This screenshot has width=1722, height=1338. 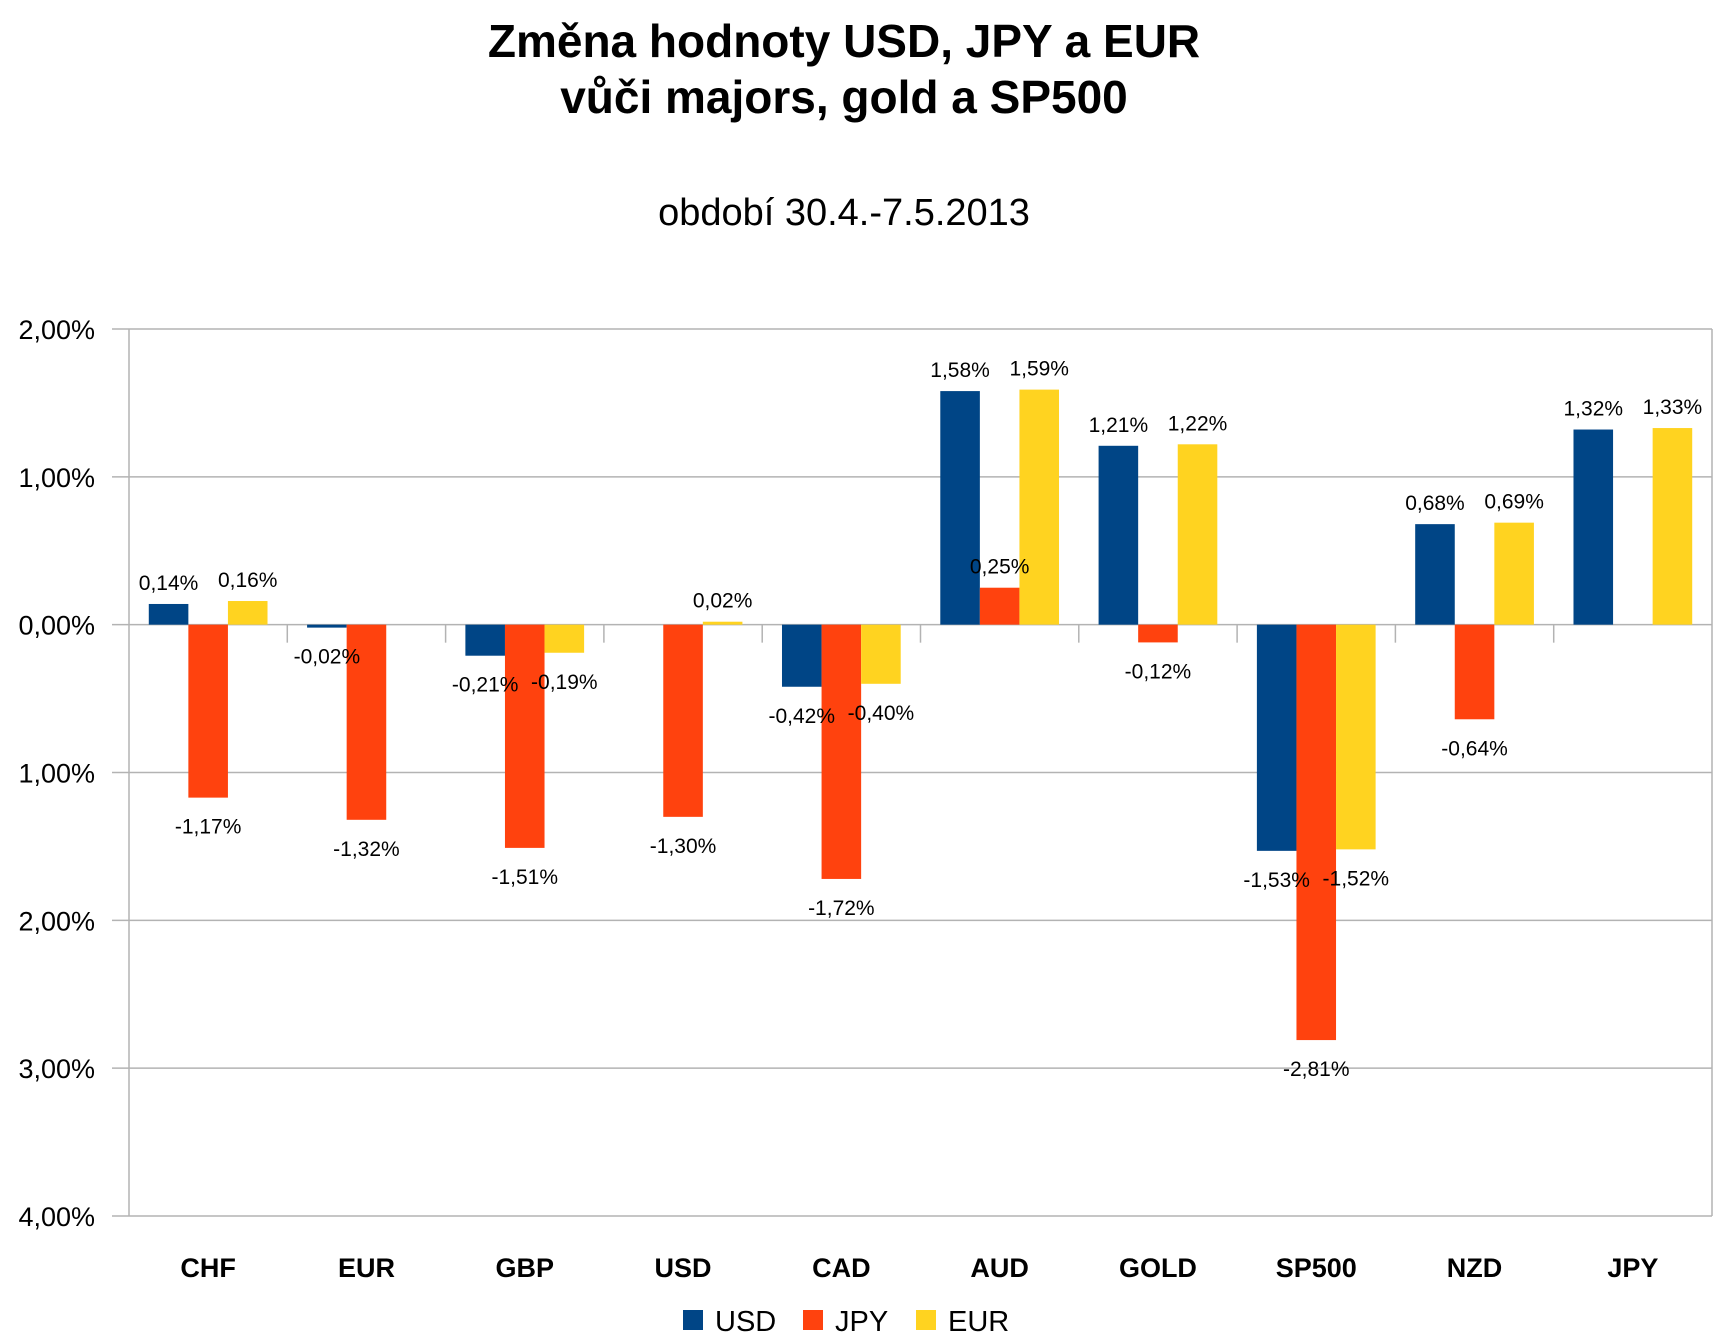 I want to click on legend-swatch-eur, so click(x=926, y=1320).